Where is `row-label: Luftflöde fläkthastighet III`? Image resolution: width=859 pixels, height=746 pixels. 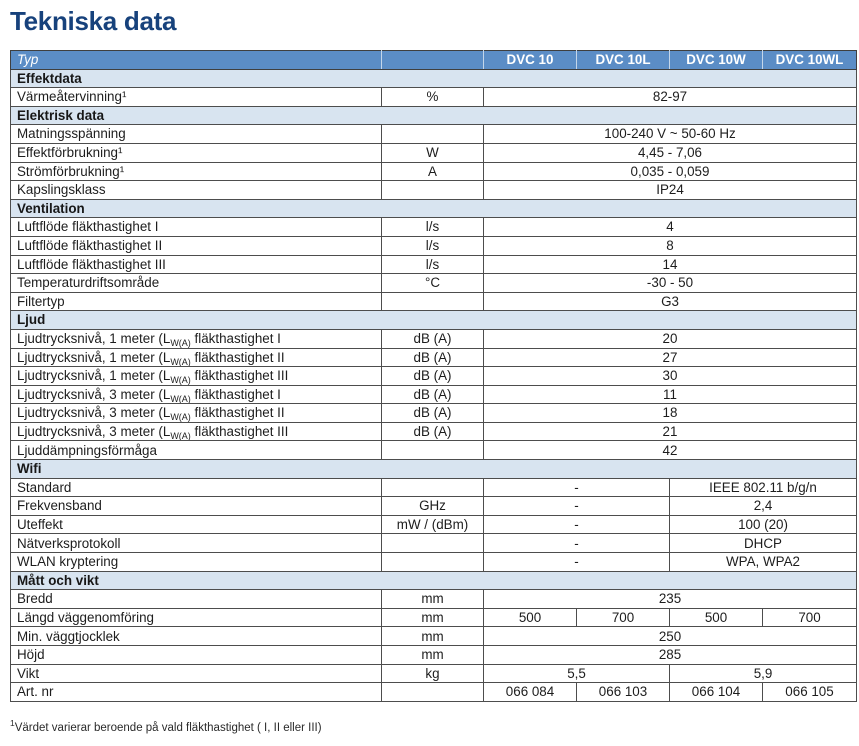
row-label: Luftflöde fläkthastighet III is located at coordinates (196, 264).